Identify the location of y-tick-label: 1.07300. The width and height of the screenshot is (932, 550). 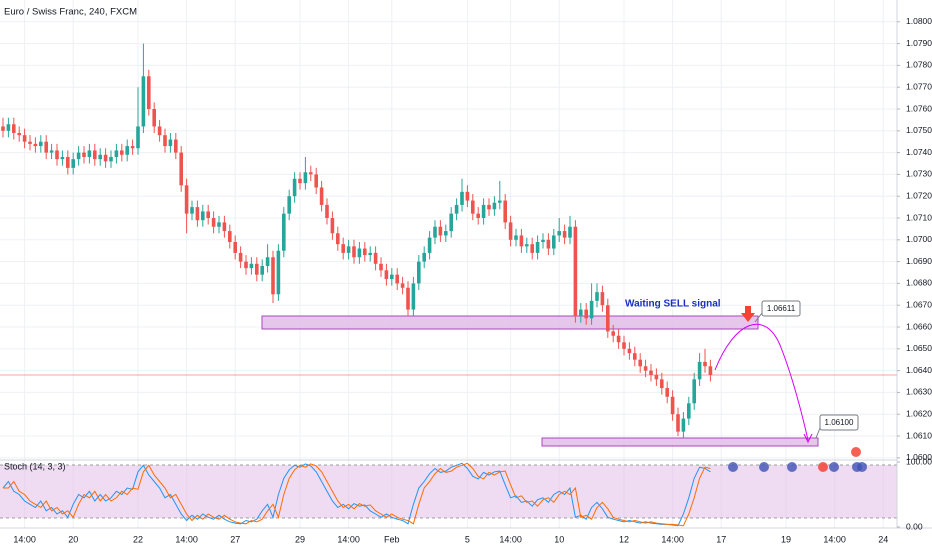
(919, 174).